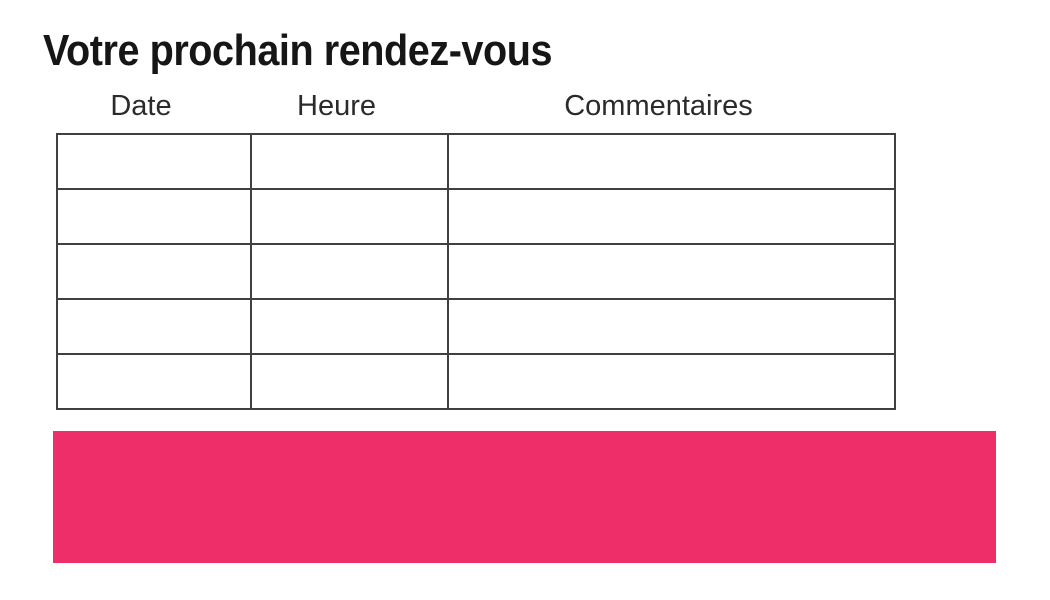 The image size is (1050, 600). What do you see at coordinates (141, 106) in the screenshot?
I see `column-header-date: Date` at bounding box center [141, 106].